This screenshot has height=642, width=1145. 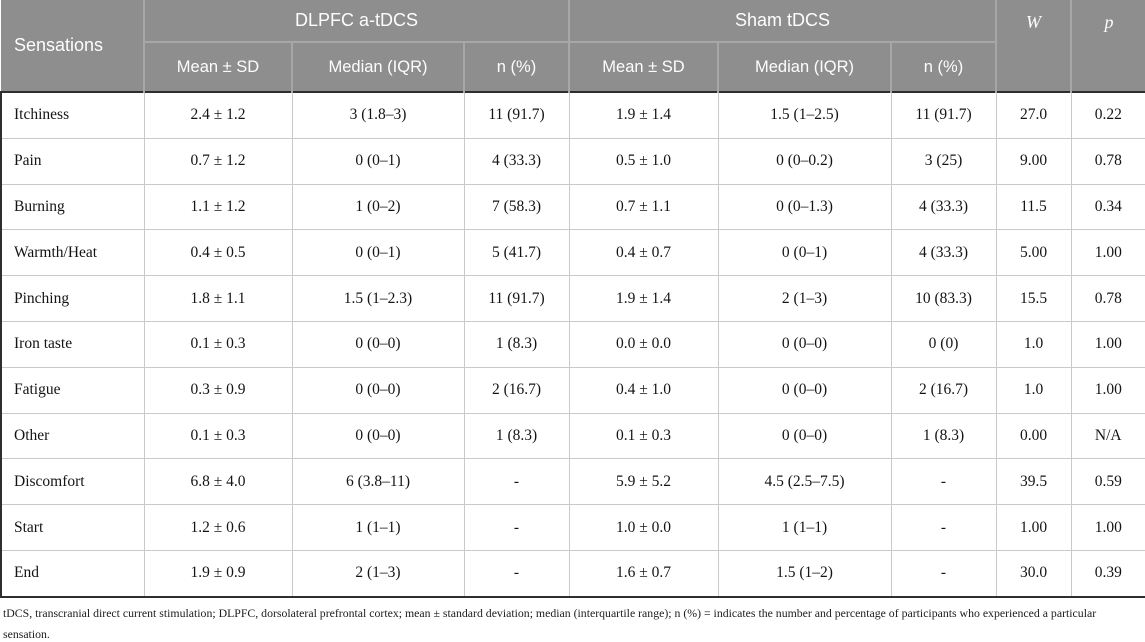 I want to click on table-cell: 0.59, so click(x=1107, y=482).